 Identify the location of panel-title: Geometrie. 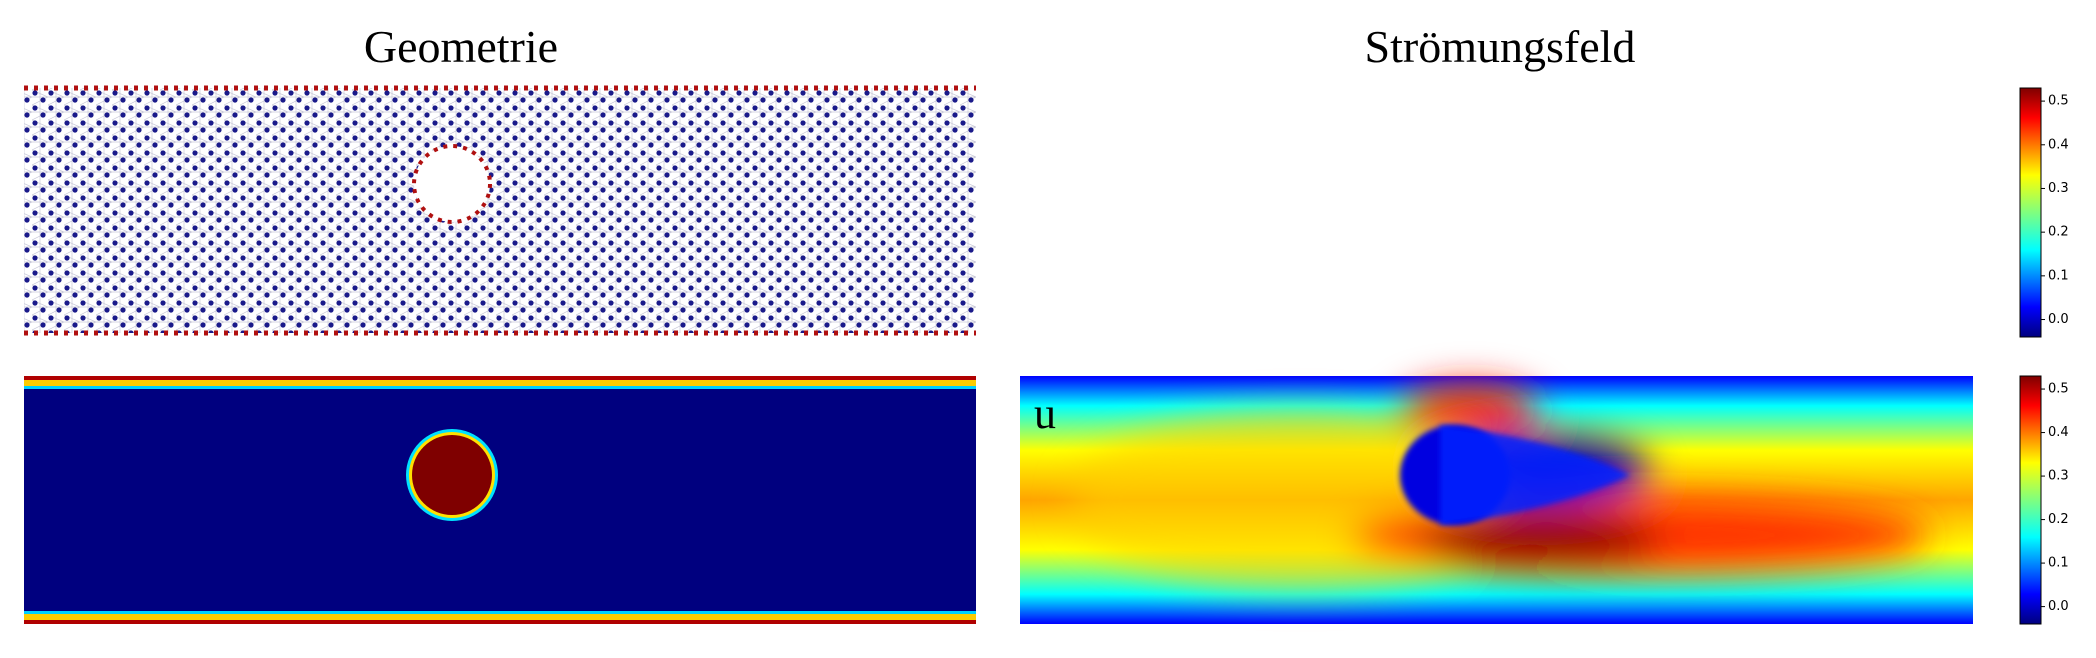
(461, 46).